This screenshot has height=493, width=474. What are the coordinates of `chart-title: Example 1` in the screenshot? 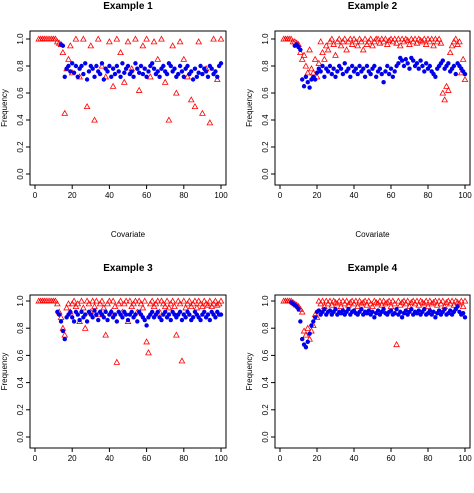 It's located at (128, 6).